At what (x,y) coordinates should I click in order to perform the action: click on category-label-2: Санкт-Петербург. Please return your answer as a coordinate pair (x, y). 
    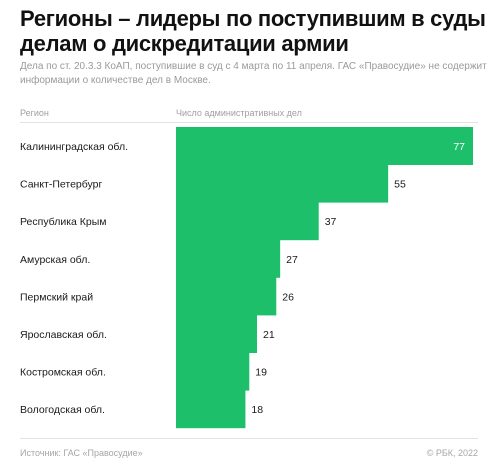
    Looking at the image, I should click on (61, 185).